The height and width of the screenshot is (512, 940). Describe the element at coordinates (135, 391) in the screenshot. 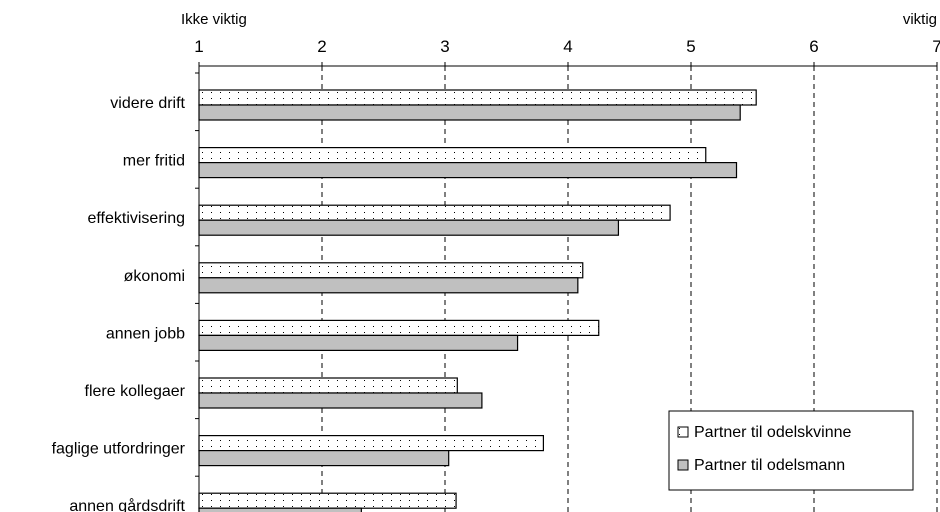

I see `category-label: flere kollegaer` at that location.